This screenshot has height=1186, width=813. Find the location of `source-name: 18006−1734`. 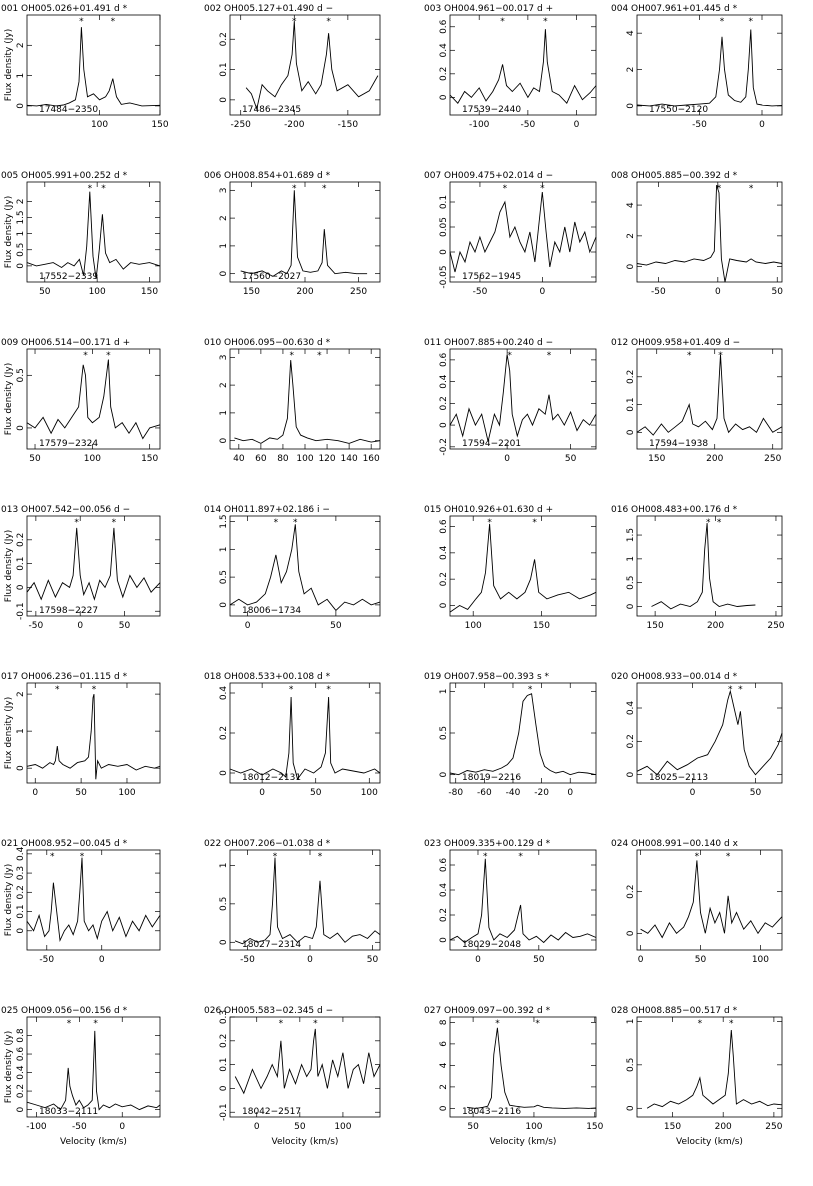

source-name: 18006−1734 is located at coordinates (271, 611).